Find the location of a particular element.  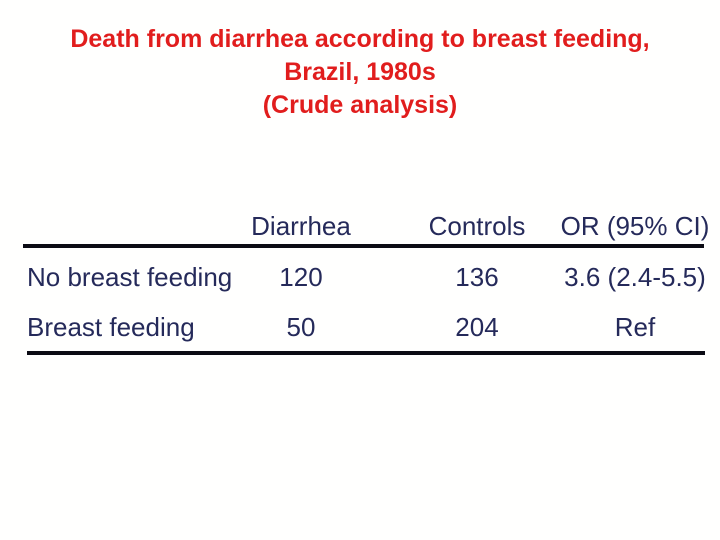

cell-bf-or-ci: Ref is located at coordinates (635, 327).